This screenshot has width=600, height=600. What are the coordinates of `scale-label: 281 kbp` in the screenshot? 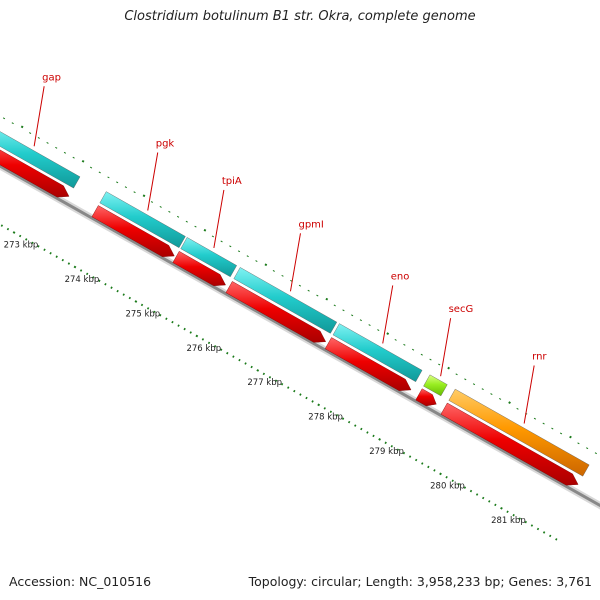 It's located at (508, 521).